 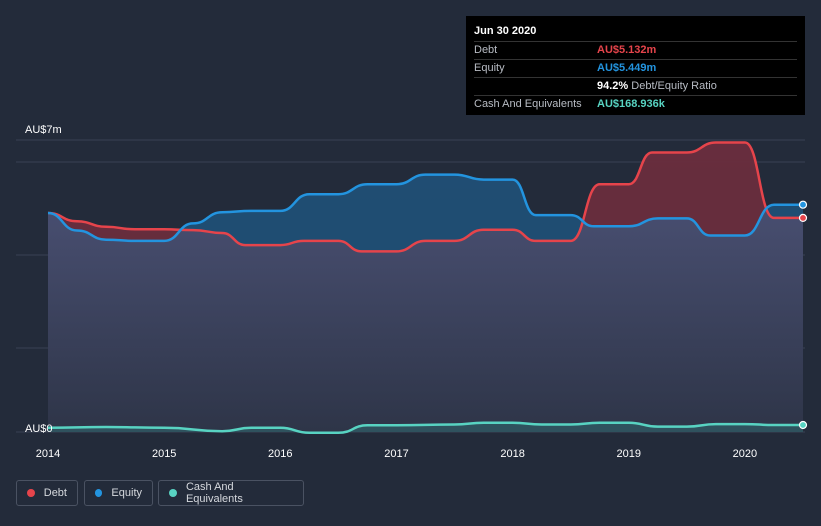 What do you see at coordinates (528, 104) in the screenshot?
I see `tooltip-cash-label: Cash And Equivalents` at bounding box center [528, 104].